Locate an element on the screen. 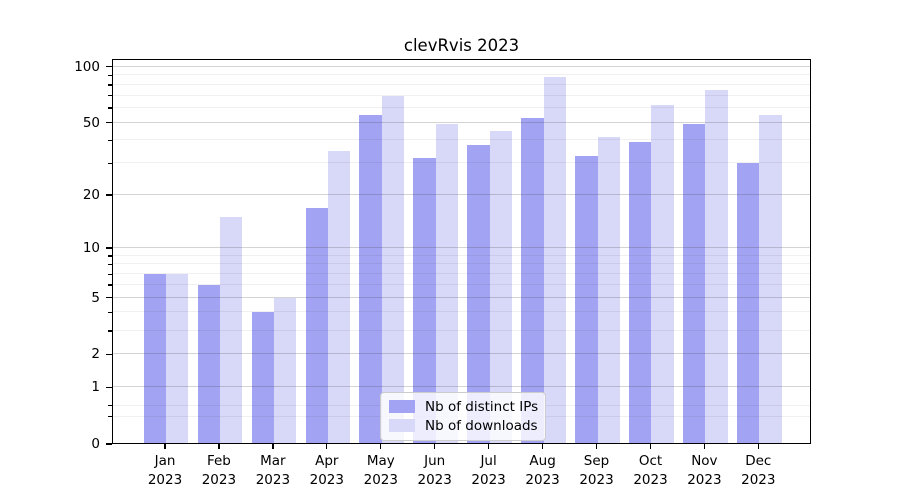  bar-downloads-aug is located at coordinates (554, 260).